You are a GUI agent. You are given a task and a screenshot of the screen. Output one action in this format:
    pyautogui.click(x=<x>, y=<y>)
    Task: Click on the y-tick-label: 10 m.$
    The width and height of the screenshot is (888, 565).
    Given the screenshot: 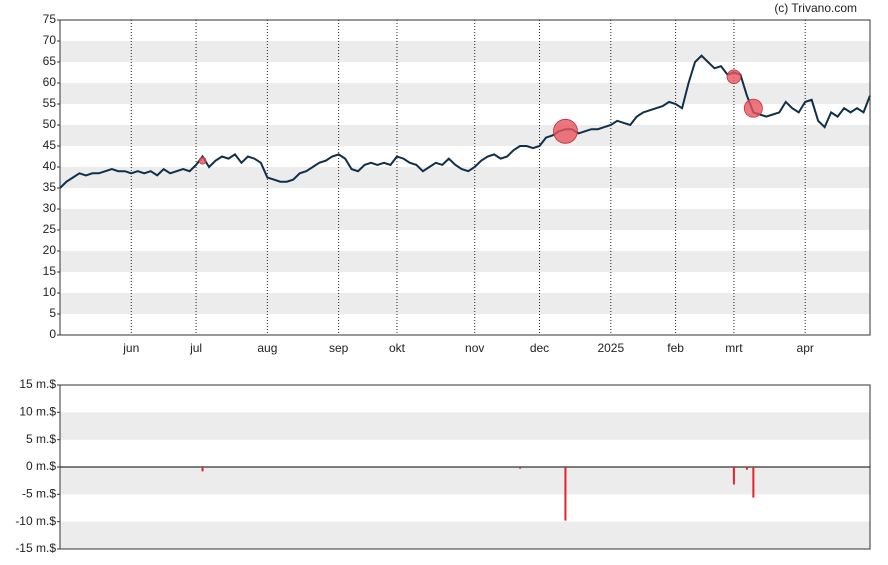 What is the action you would take?
    pyautogui.click(x=37, y=412)
    